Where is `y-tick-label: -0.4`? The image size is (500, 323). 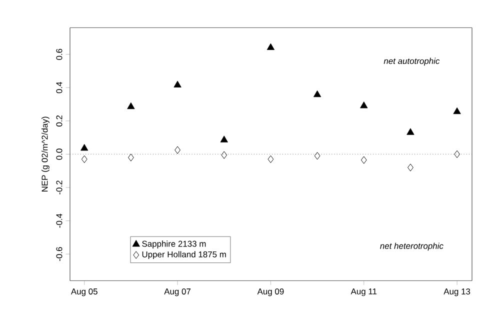
y-tick-label: -0.4 is located at coordinates (59, 221).